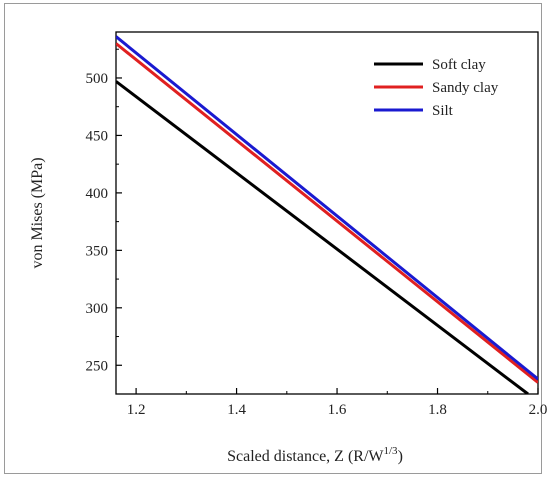 Image resolution: width=547 pixels, height=479 pixels. I want to click on x-axis-title: Scaled distance, Z (R/W1/3), so click(315, 455).